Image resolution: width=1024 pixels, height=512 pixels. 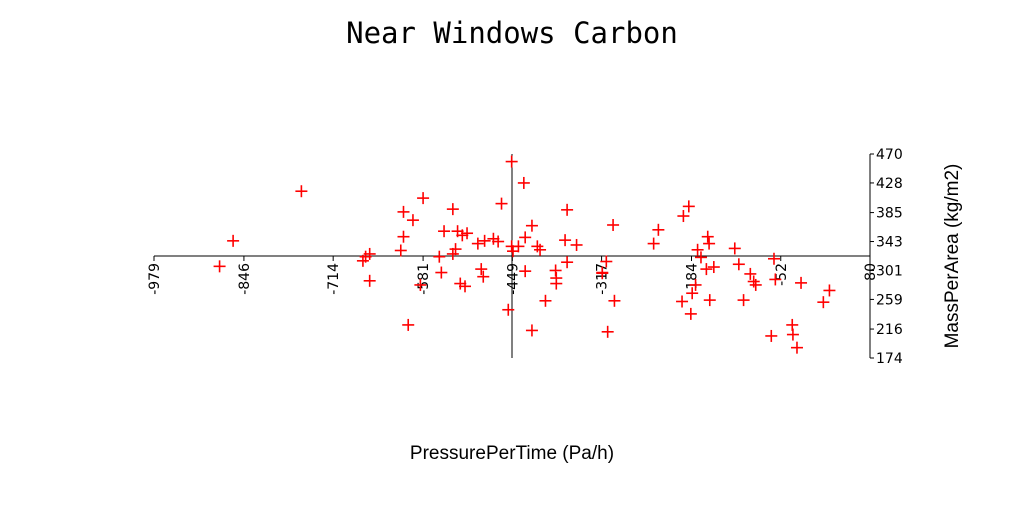 I want to click on x-axis-label: PressurePerTime (Pa/h), so click(x=512, y=453).